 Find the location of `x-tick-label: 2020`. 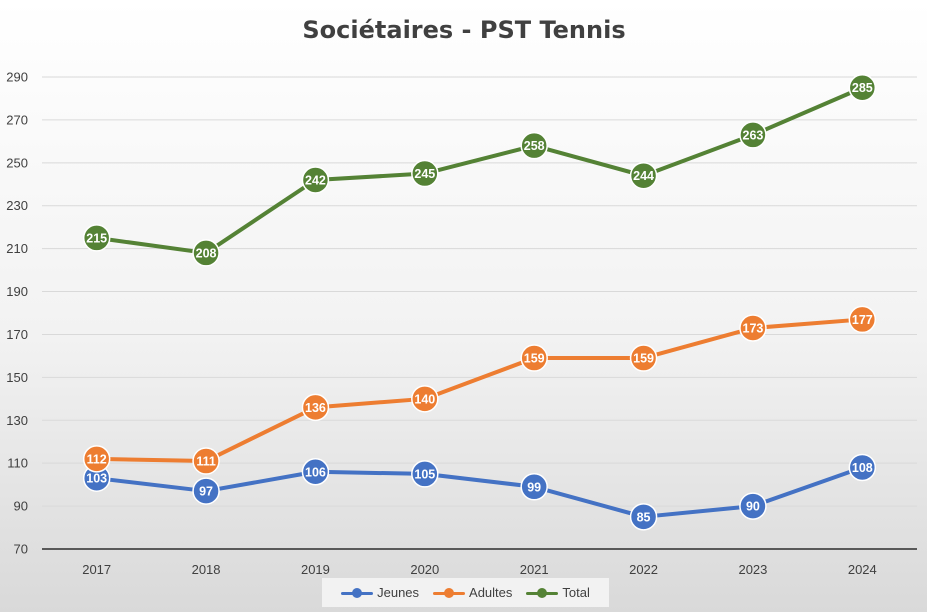

x-tick-label: 2020 is located at coordinates (424, 569).